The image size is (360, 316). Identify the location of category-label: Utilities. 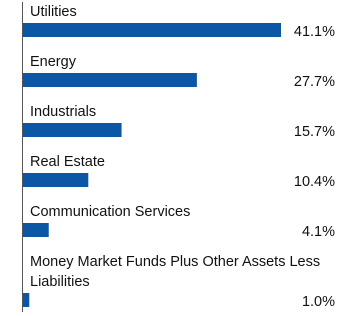
(53, 12).